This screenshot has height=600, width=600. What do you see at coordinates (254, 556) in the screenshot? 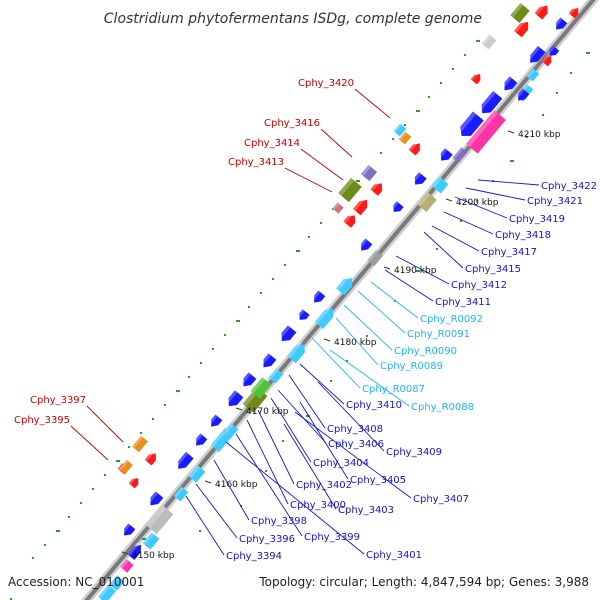
I see `feature-label: Cphy_3394` at bounding box center [254, 556].